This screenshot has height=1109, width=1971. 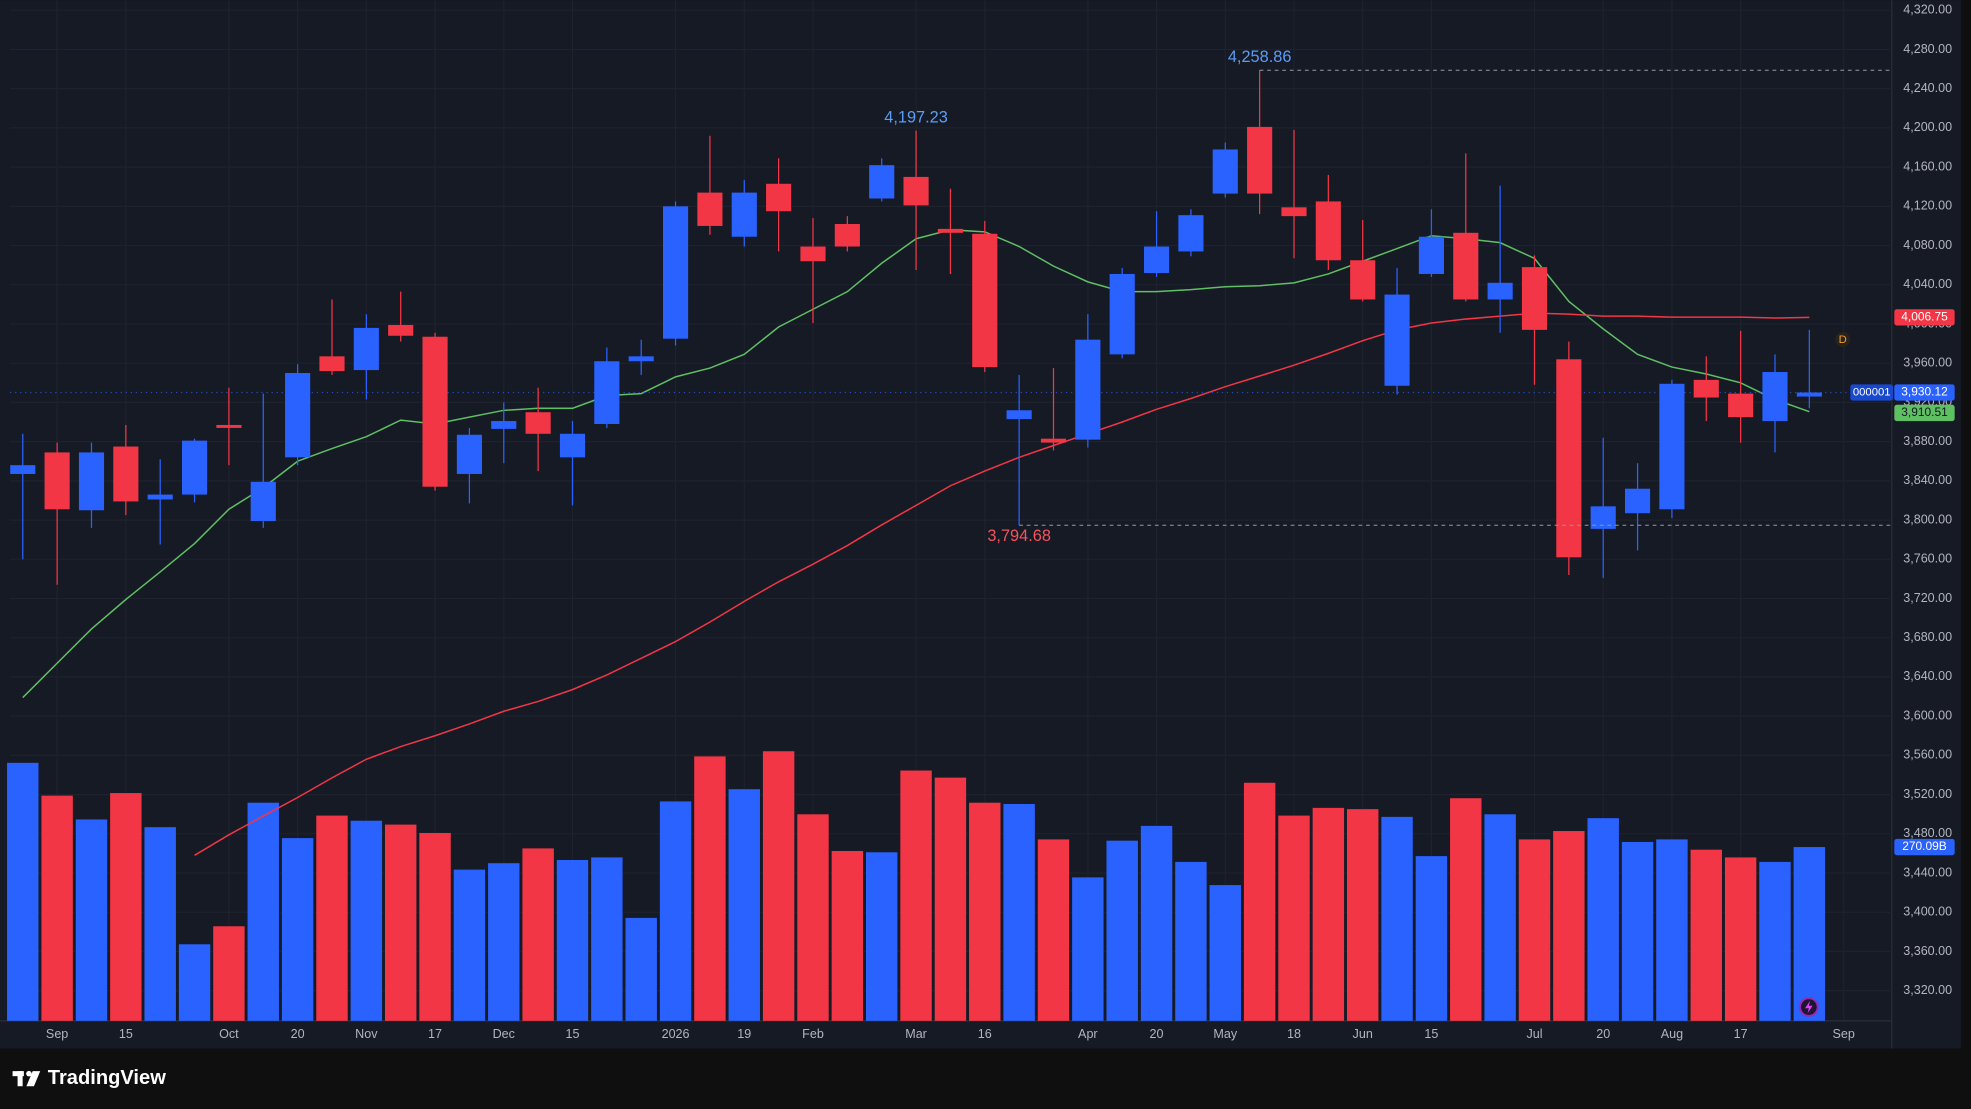 What do you see at coordinates (1294, 1034) in the screenshot?
I see `x-tick-label: 18` at bounding box center [1294, 1034].